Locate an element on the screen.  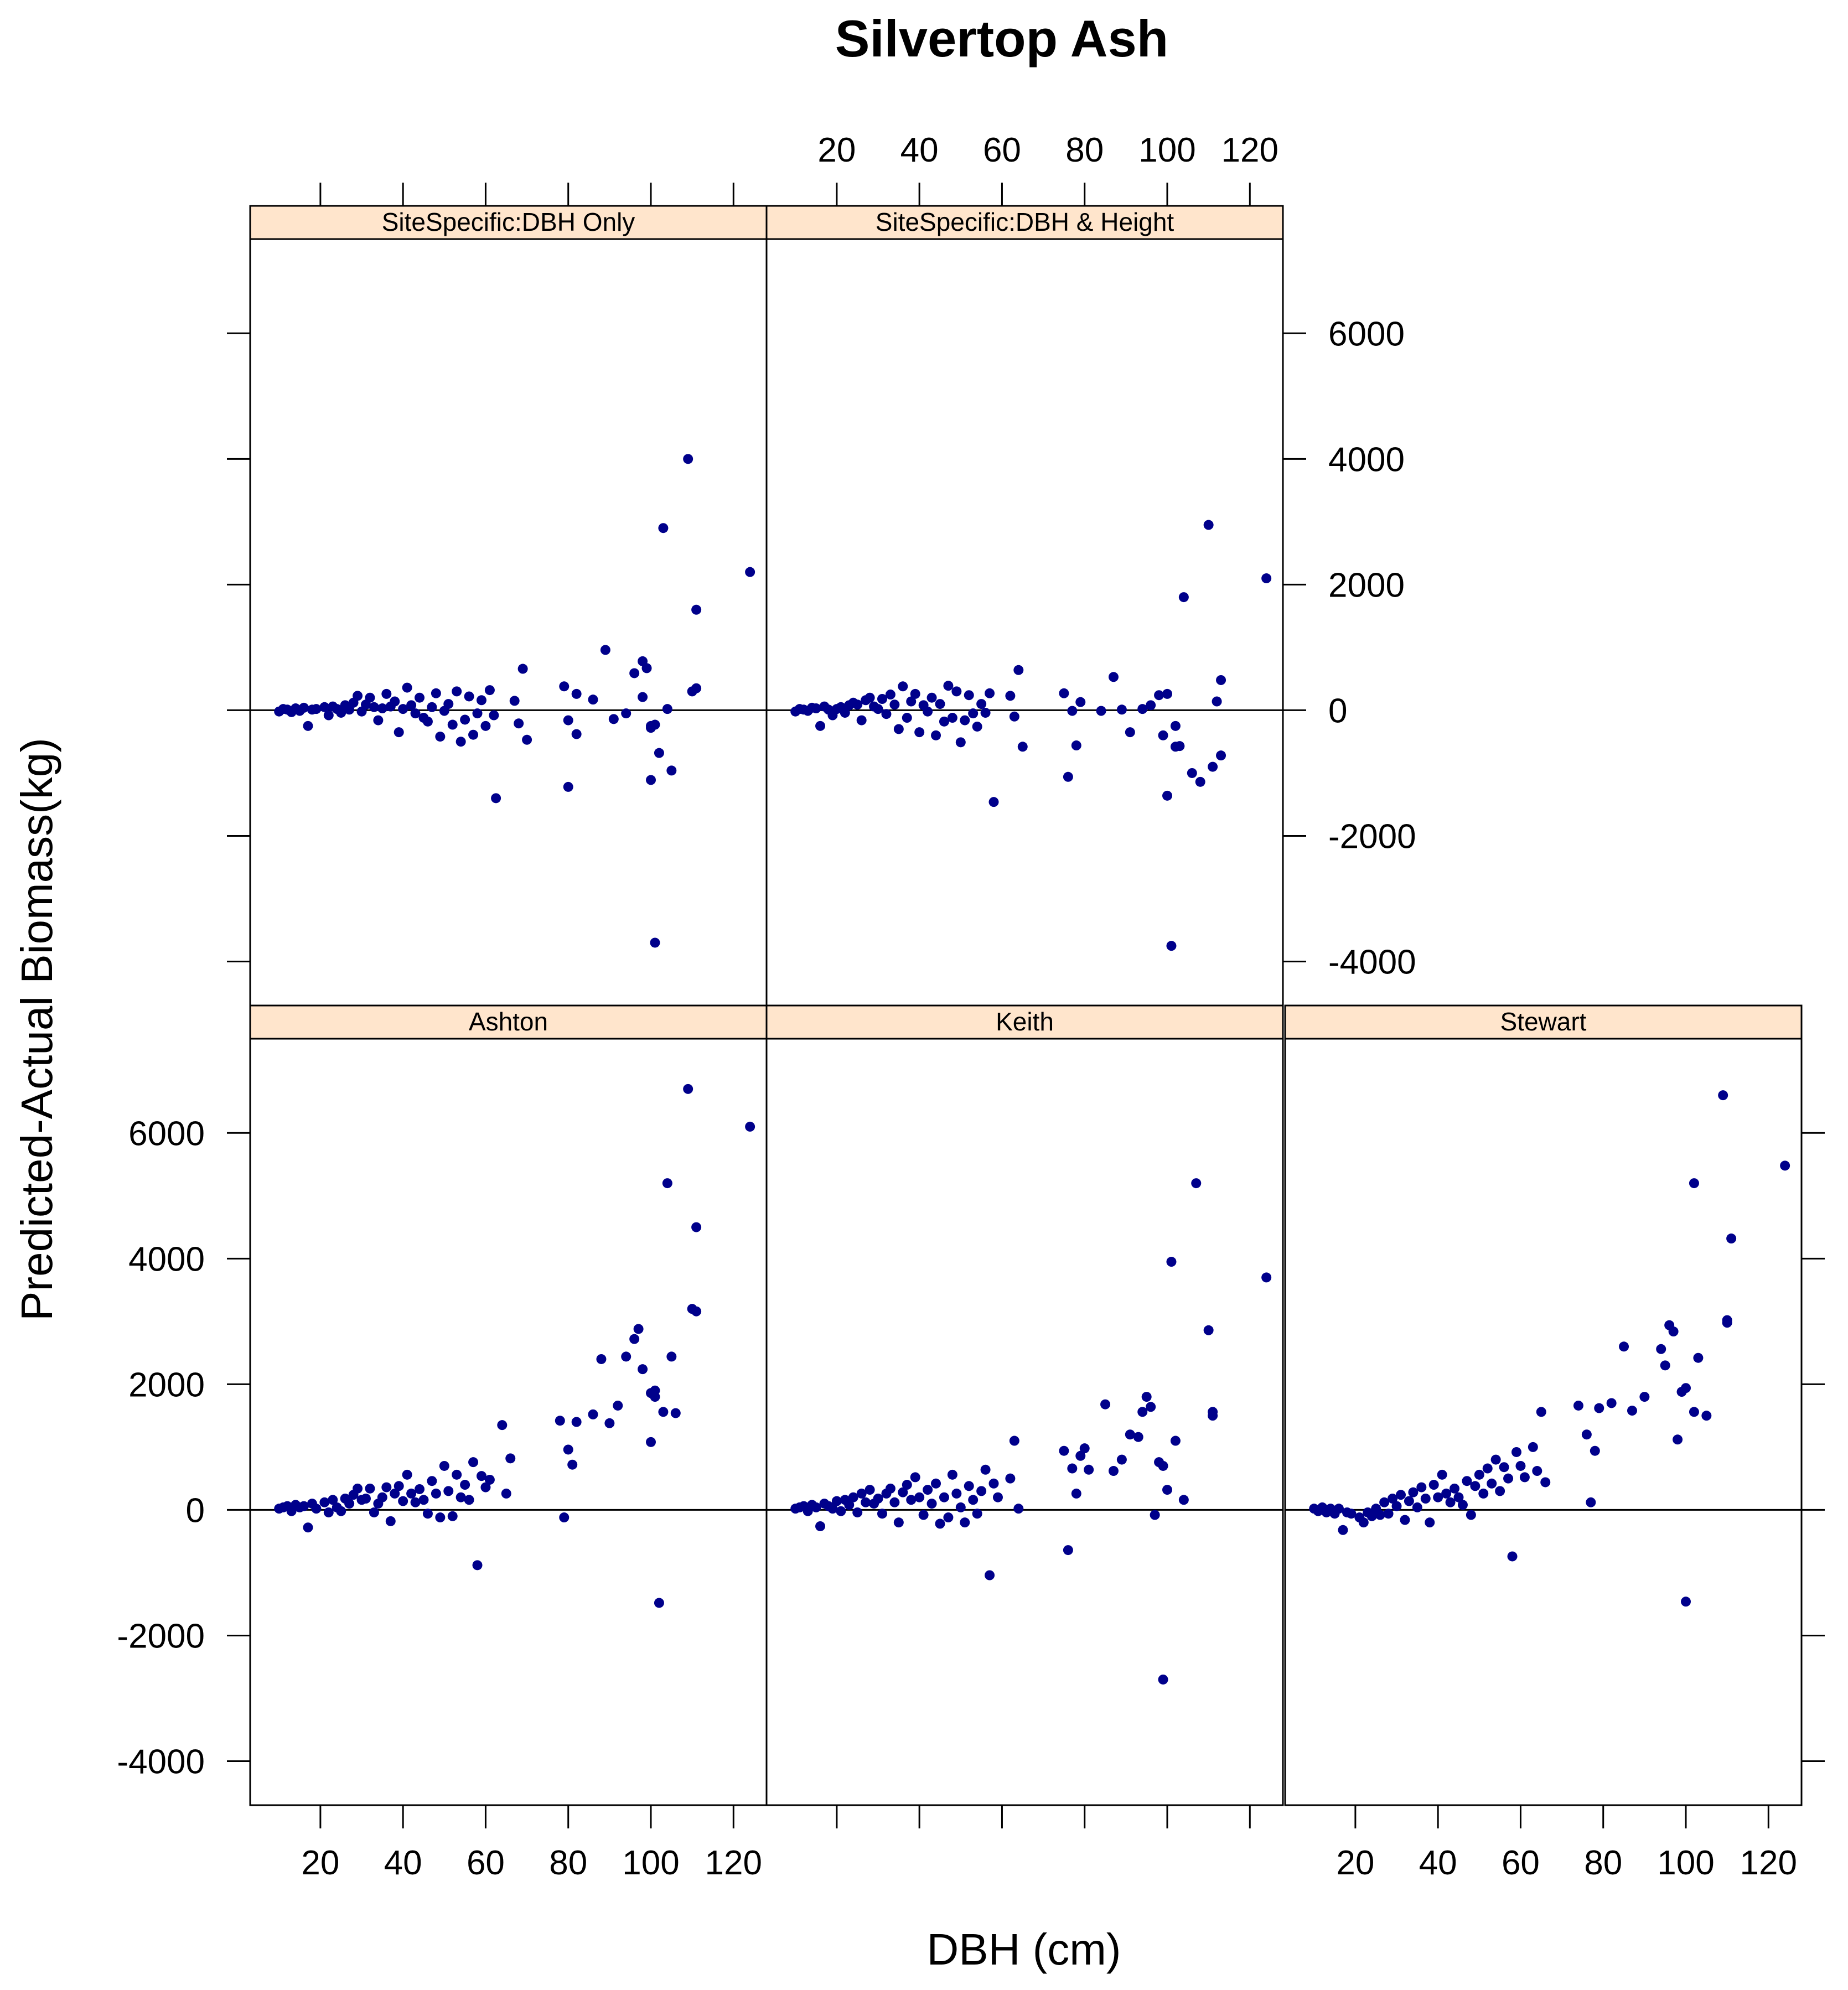
panel-strip-label: SiteSpecific:DBH & Height is located at coordinates (1025, 222).